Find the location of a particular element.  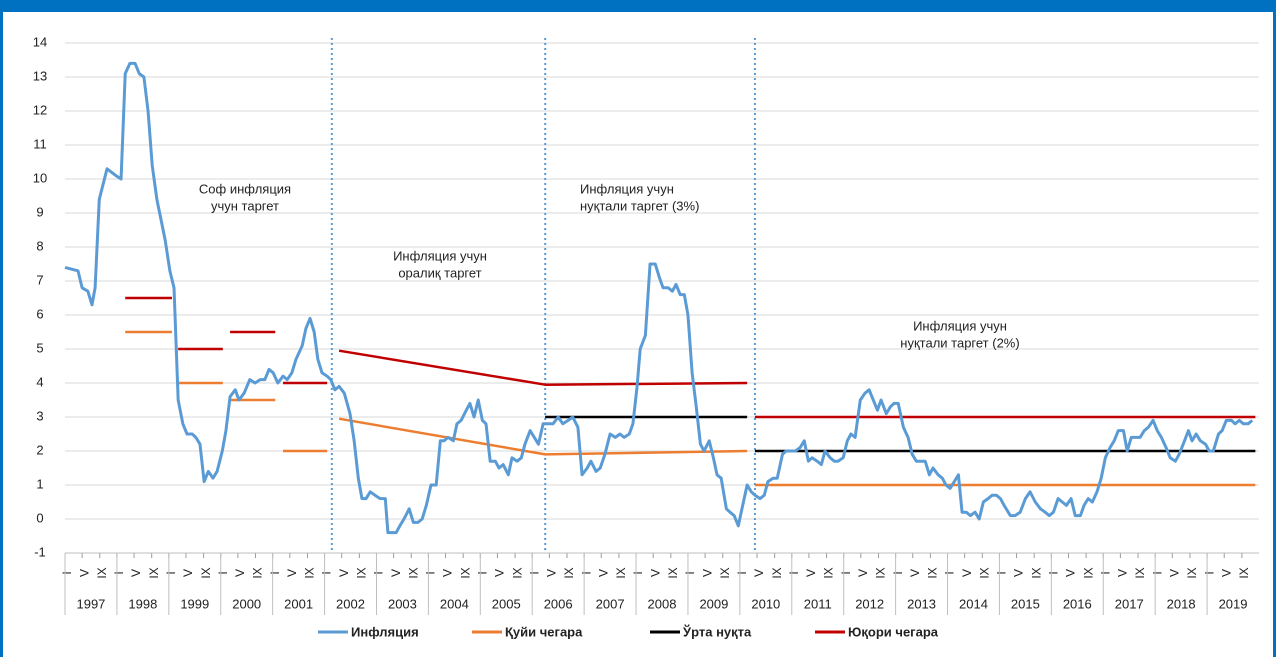

year-label: 2010 is located at coordinates (765, 603).